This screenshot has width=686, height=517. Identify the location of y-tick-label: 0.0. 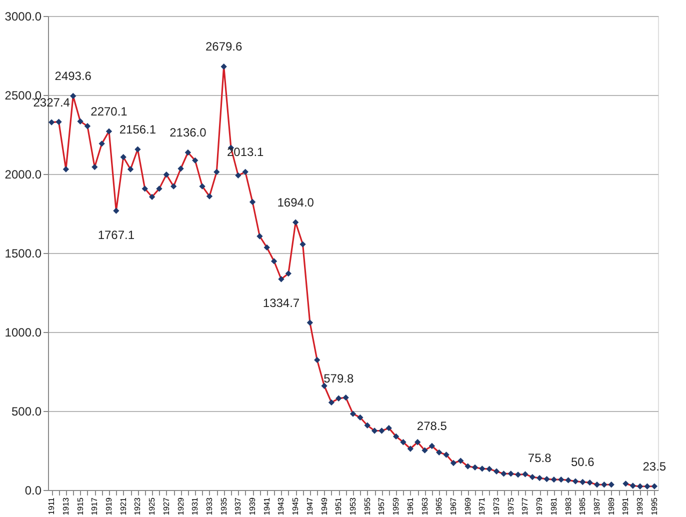
(33, 491).